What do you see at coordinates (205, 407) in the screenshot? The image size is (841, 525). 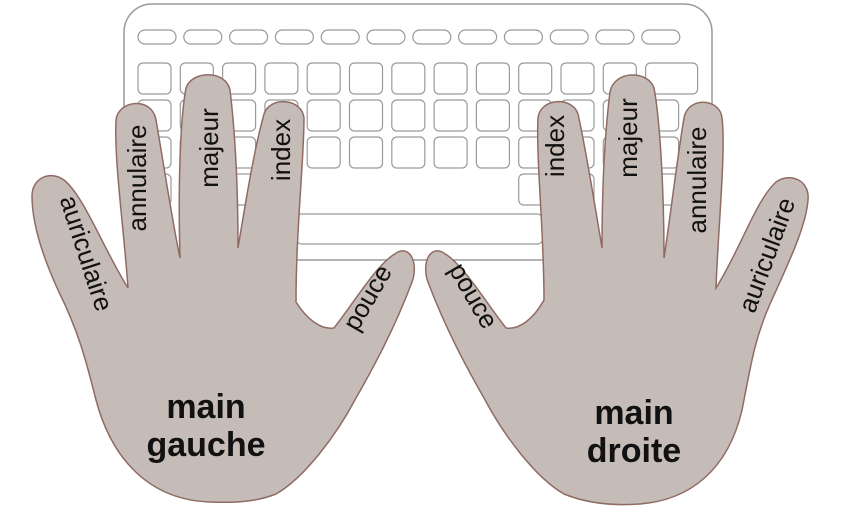 I see `left-hand-title-line1: main` at bounding box center [205, 407].